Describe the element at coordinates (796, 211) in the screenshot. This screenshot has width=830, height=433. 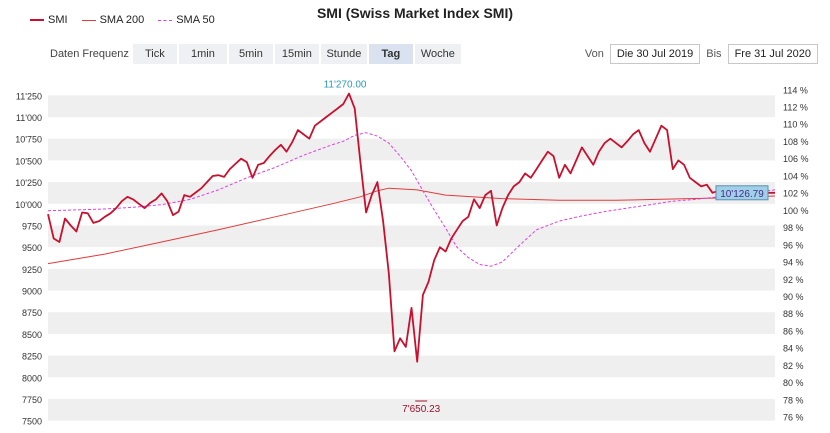
I see `y2-tick-label: 100 %` at that location.